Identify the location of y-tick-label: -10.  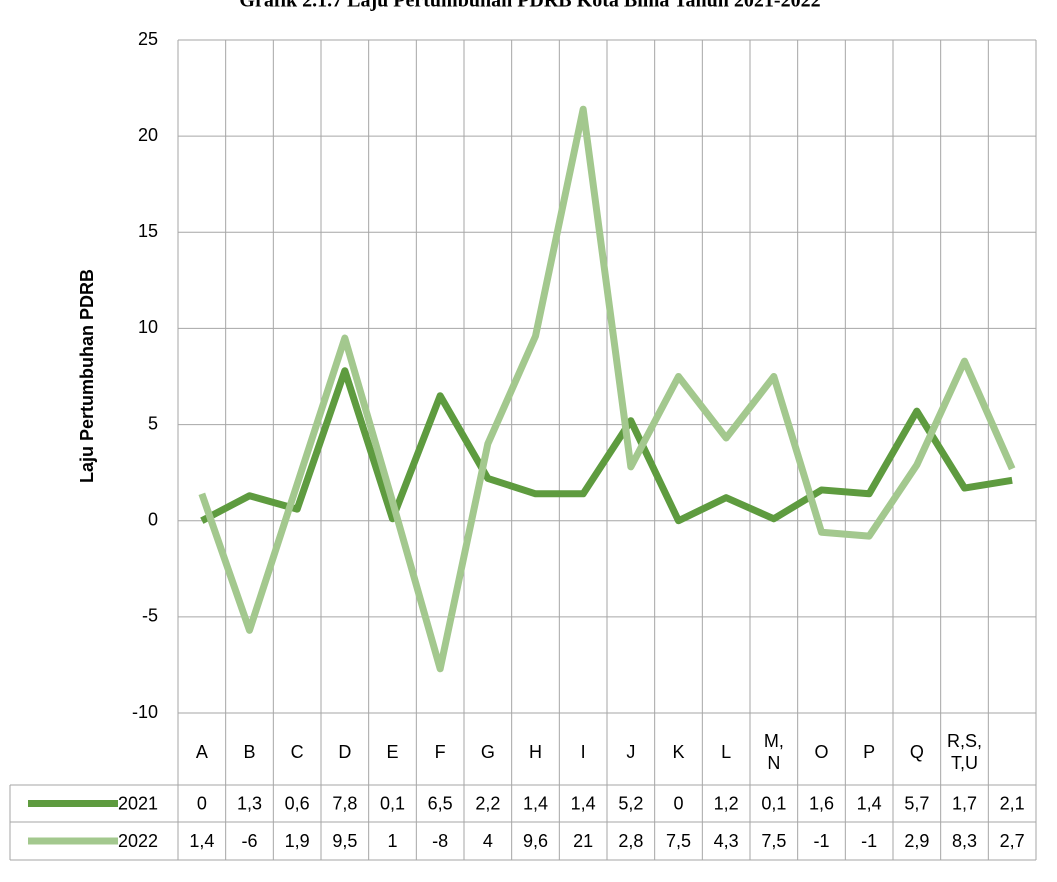
(145, 712).